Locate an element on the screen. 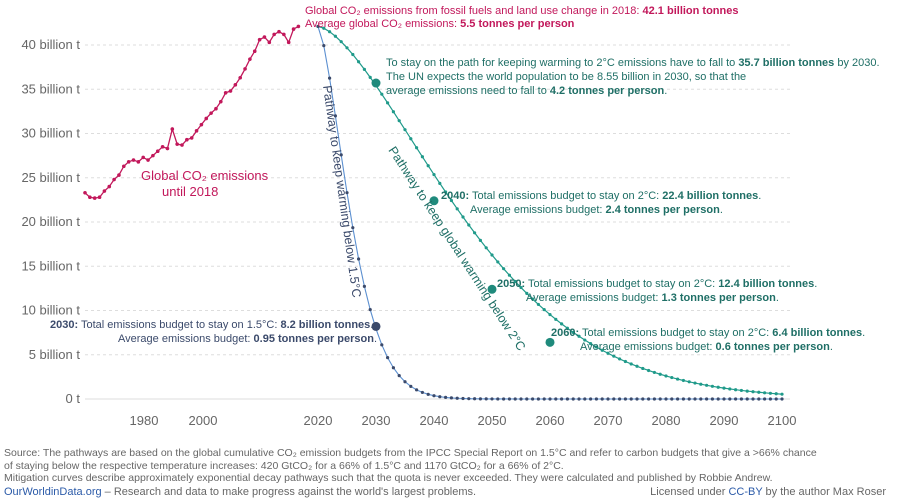 Image resolution: width=899 pixels, height=502 pixels. y-tick-label: 5 billion t is located at coordinates (55, 354).